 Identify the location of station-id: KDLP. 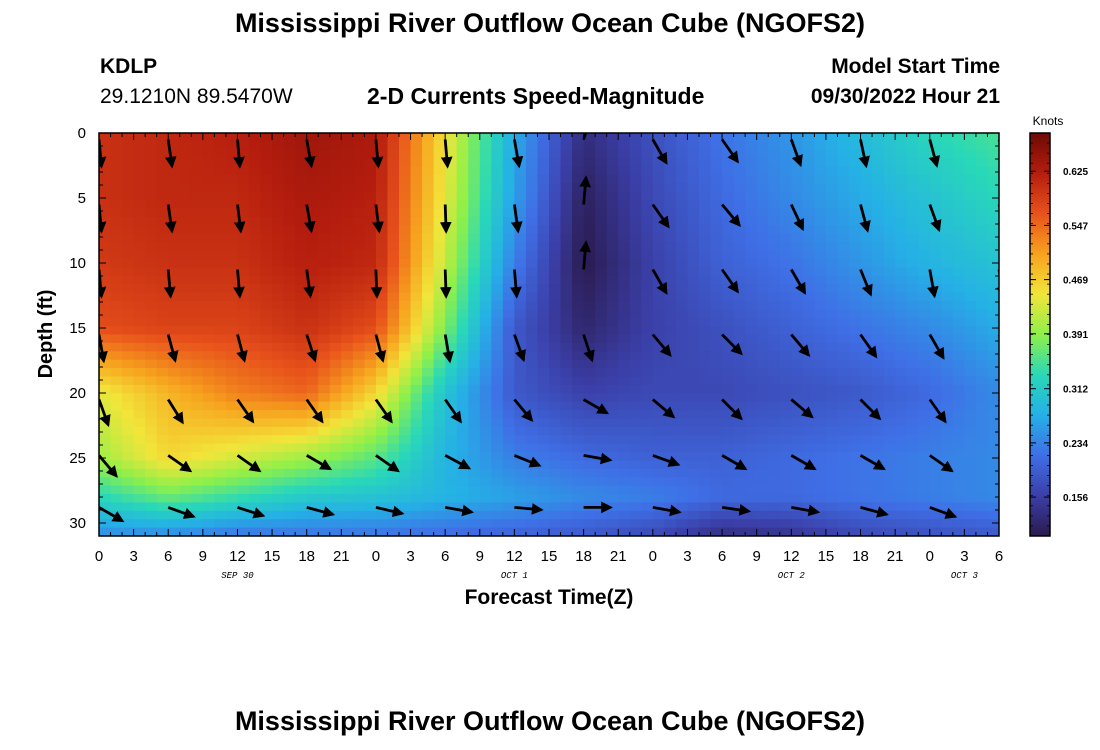
(129, 66).